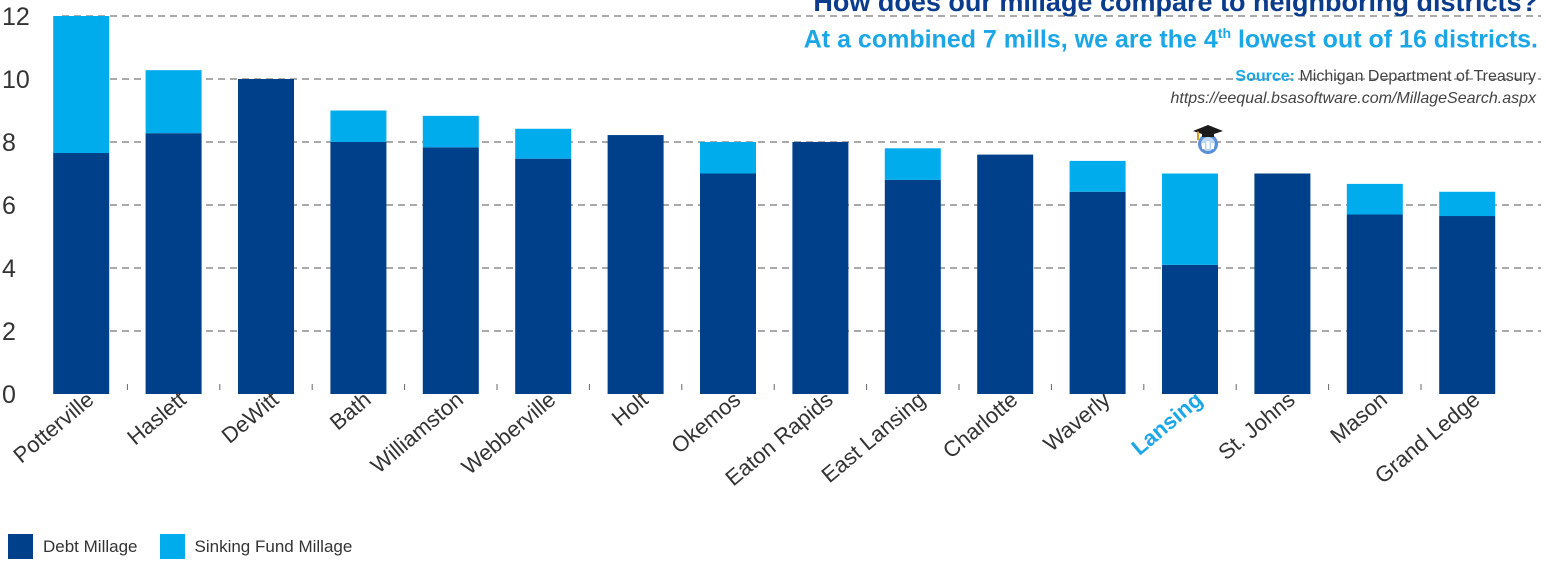 The image size is (1546, 561). I want to click on legend-item-debt: Debt Millage, so click(73, 546).